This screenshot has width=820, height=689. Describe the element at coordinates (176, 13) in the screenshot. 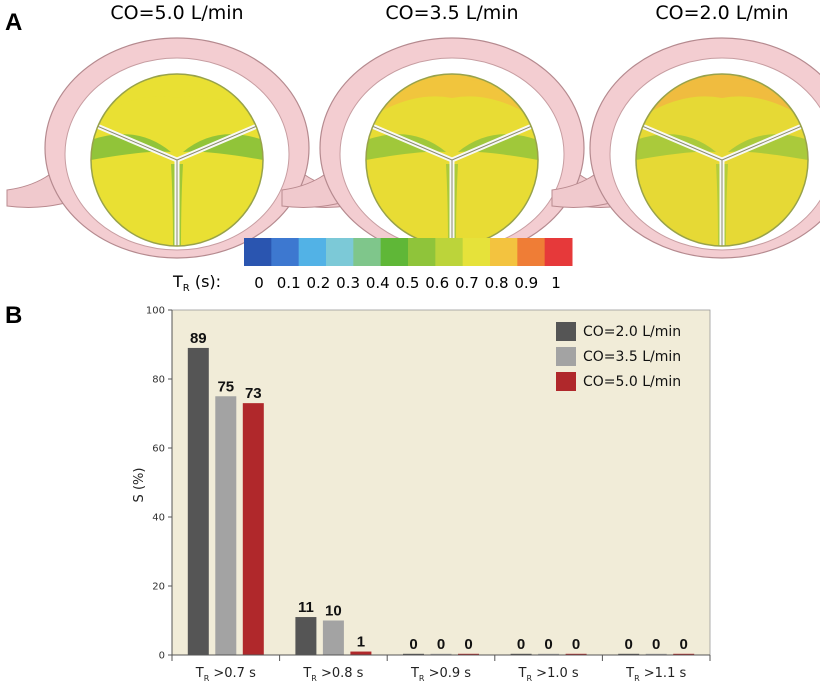

I see `valve-title: CO=5.0 L/min` at that location.